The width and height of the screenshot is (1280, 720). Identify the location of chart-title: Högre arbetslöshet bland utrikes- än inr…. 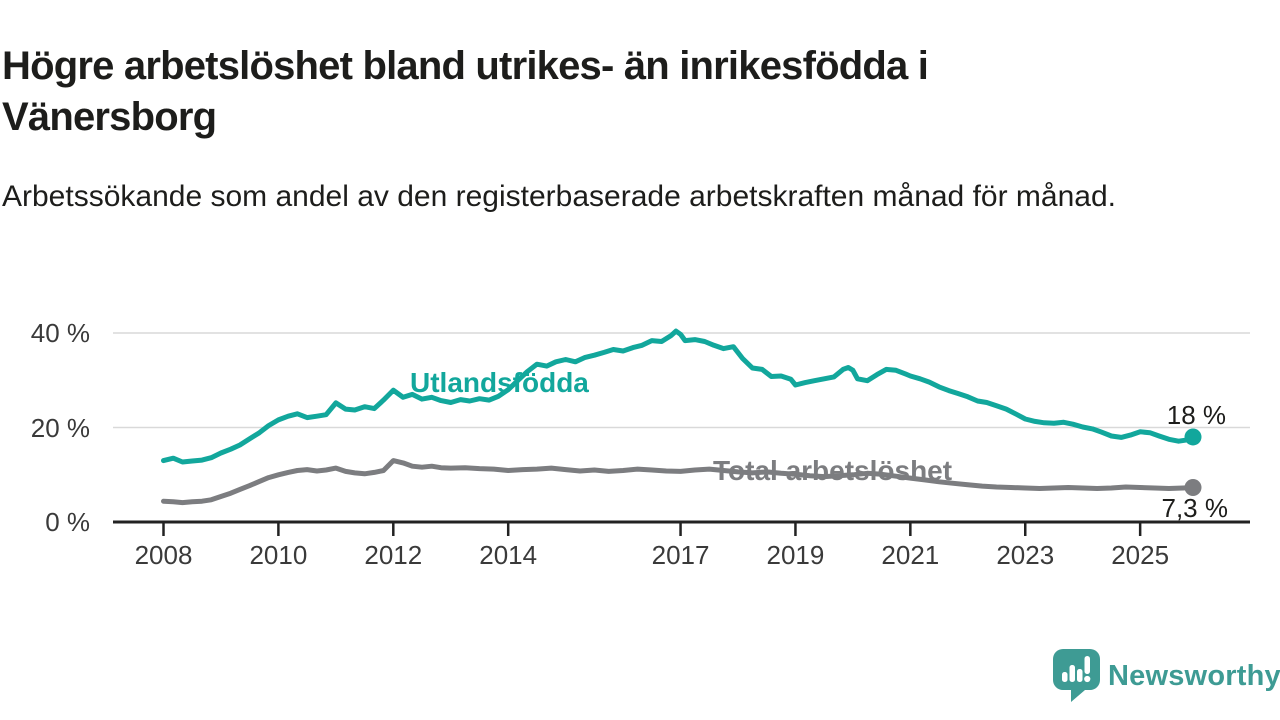
(465, 91).